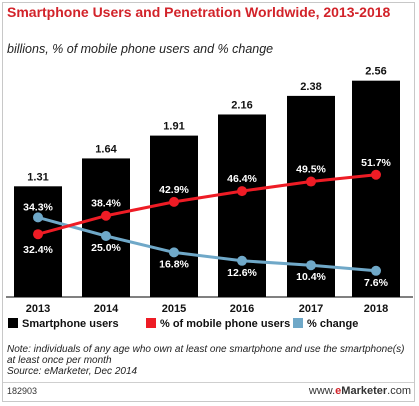 The height and width of the screenshot is (406, 419). What do you see at coordinates (332, 324) in the screenshot?
I see `legend-label: % change` at bounding box center [332, 324].